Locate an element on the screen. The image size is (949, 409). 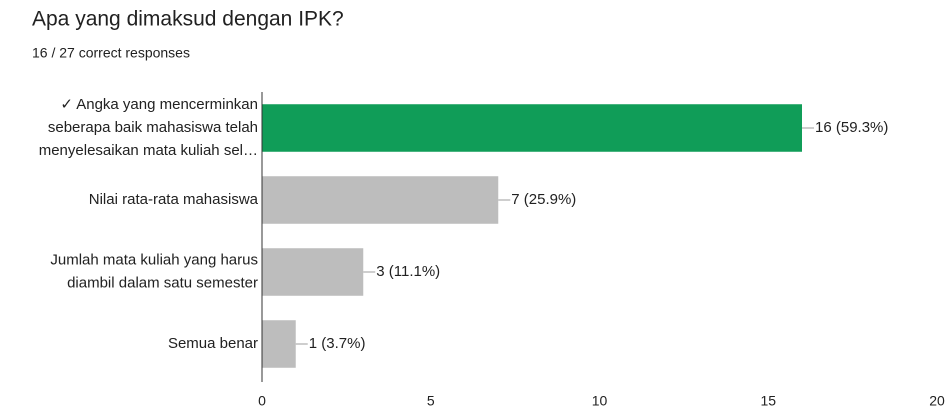
x-tick-label: 5 is located at coordinates (431, 401).